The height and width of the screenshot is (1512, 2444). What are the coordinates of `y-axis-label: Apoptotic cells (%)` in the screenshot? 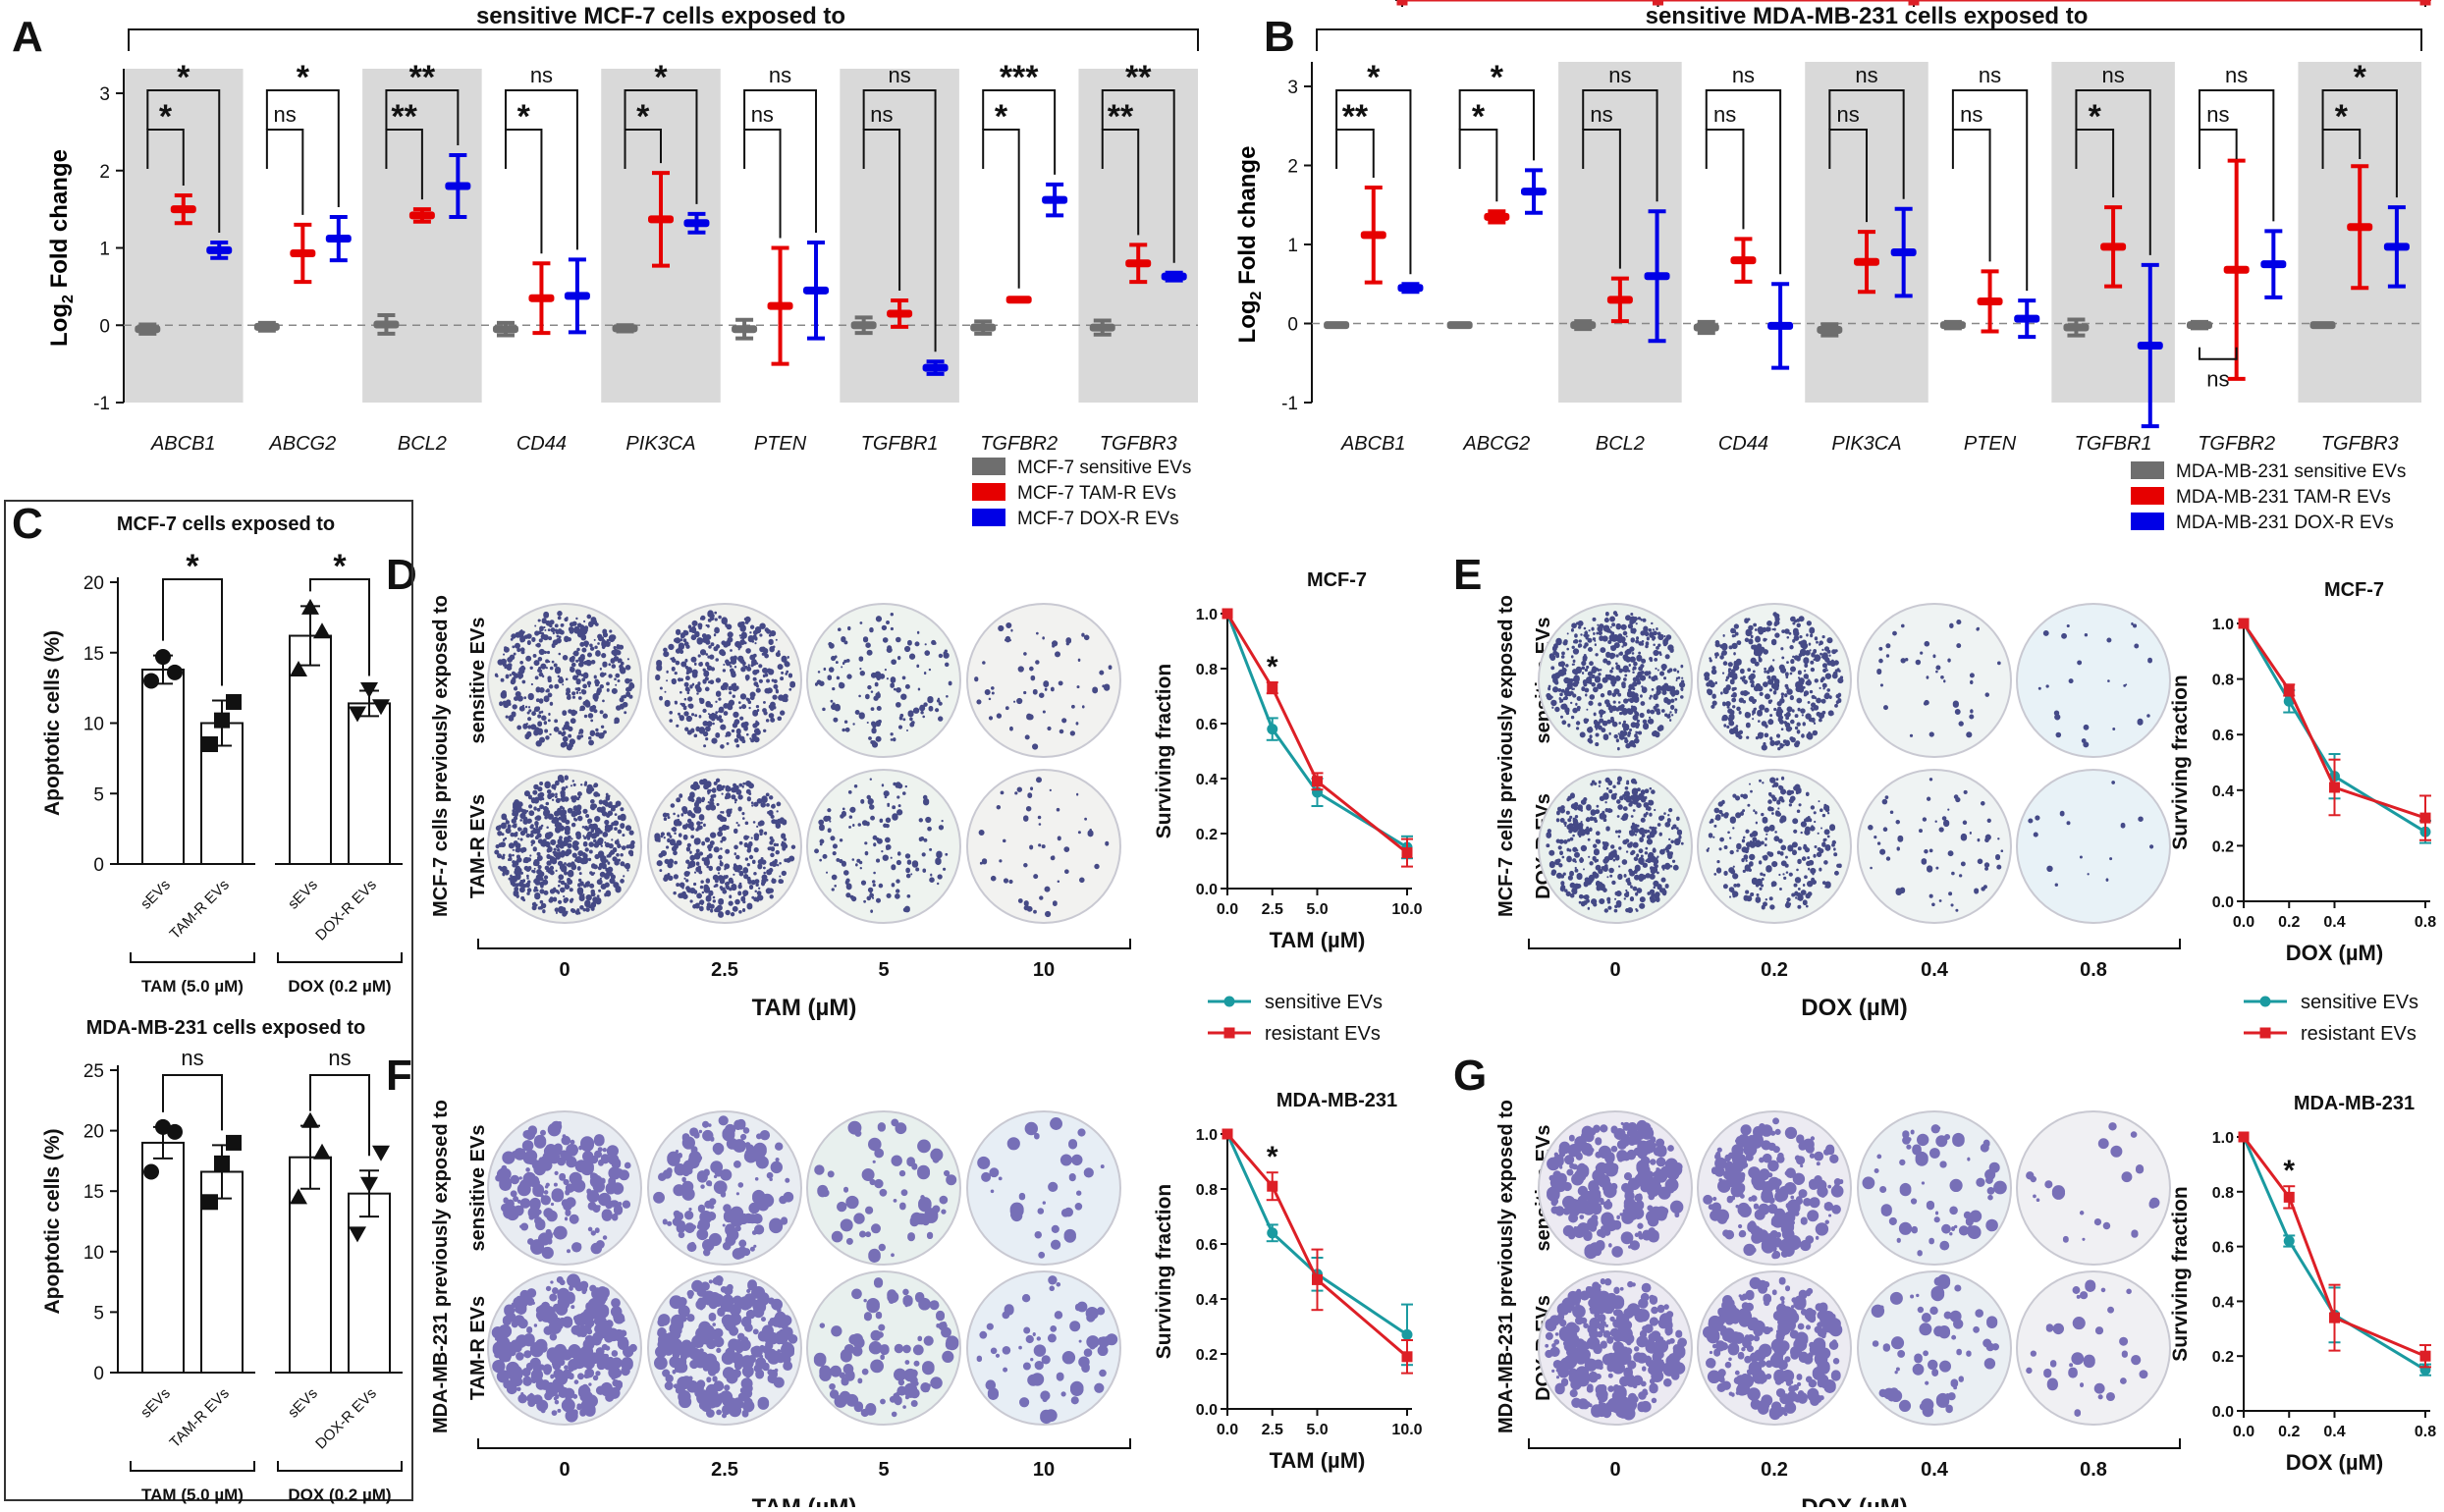 It's located at (52, 1221).